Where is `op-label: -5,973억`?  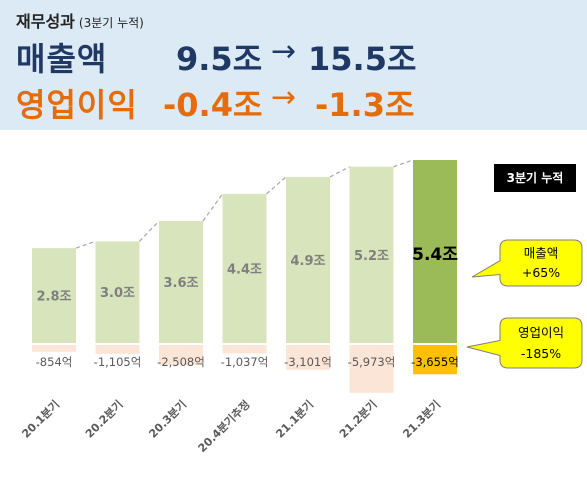
op-label: -5,973억 is located at coordinates (372, 362).